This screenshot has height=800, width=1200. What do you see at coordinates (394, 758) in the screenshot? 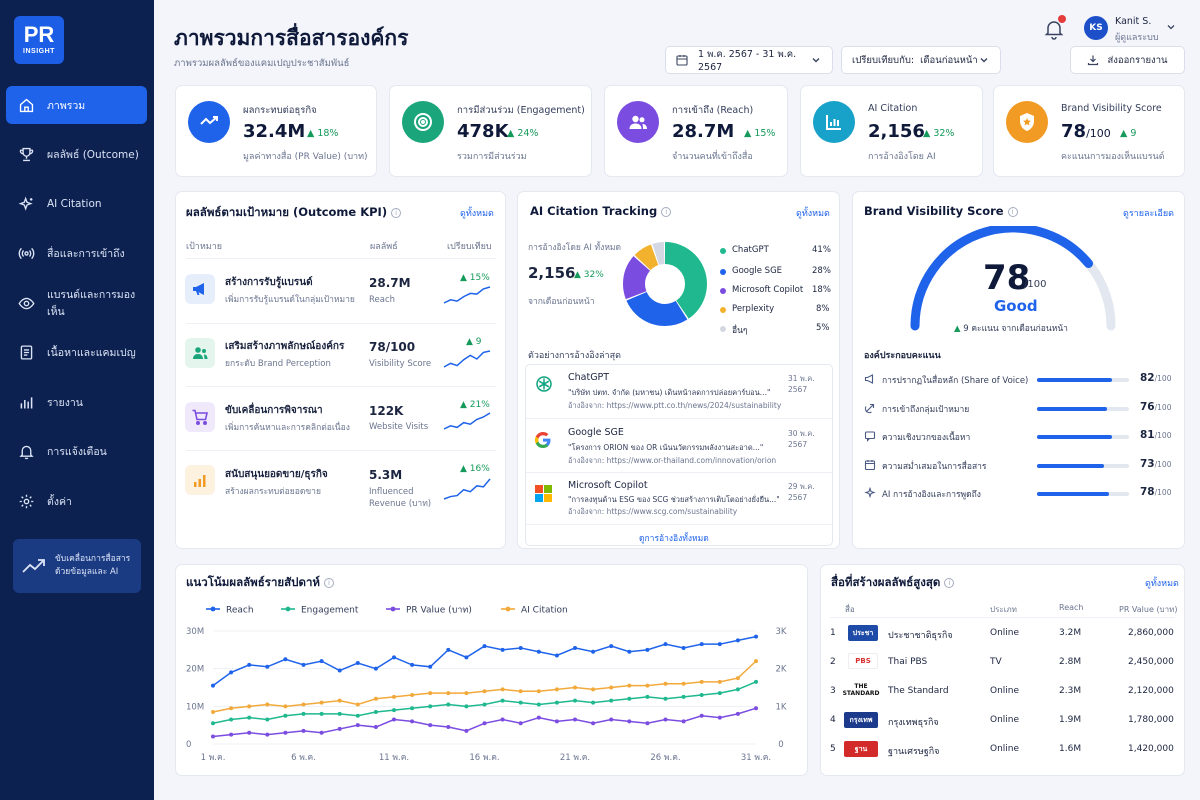
I see `x-tick: 11 พ.ค.` at bounding box center [394, 758].